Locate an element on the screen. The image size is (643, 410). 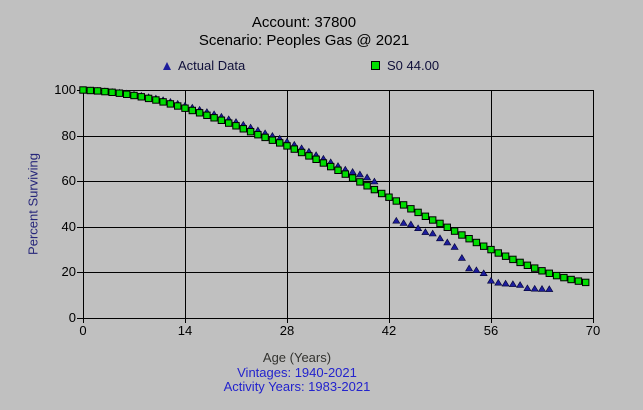
activity-years-note: Activity Years: 1983-2021 is located at coordinates (297, 386).